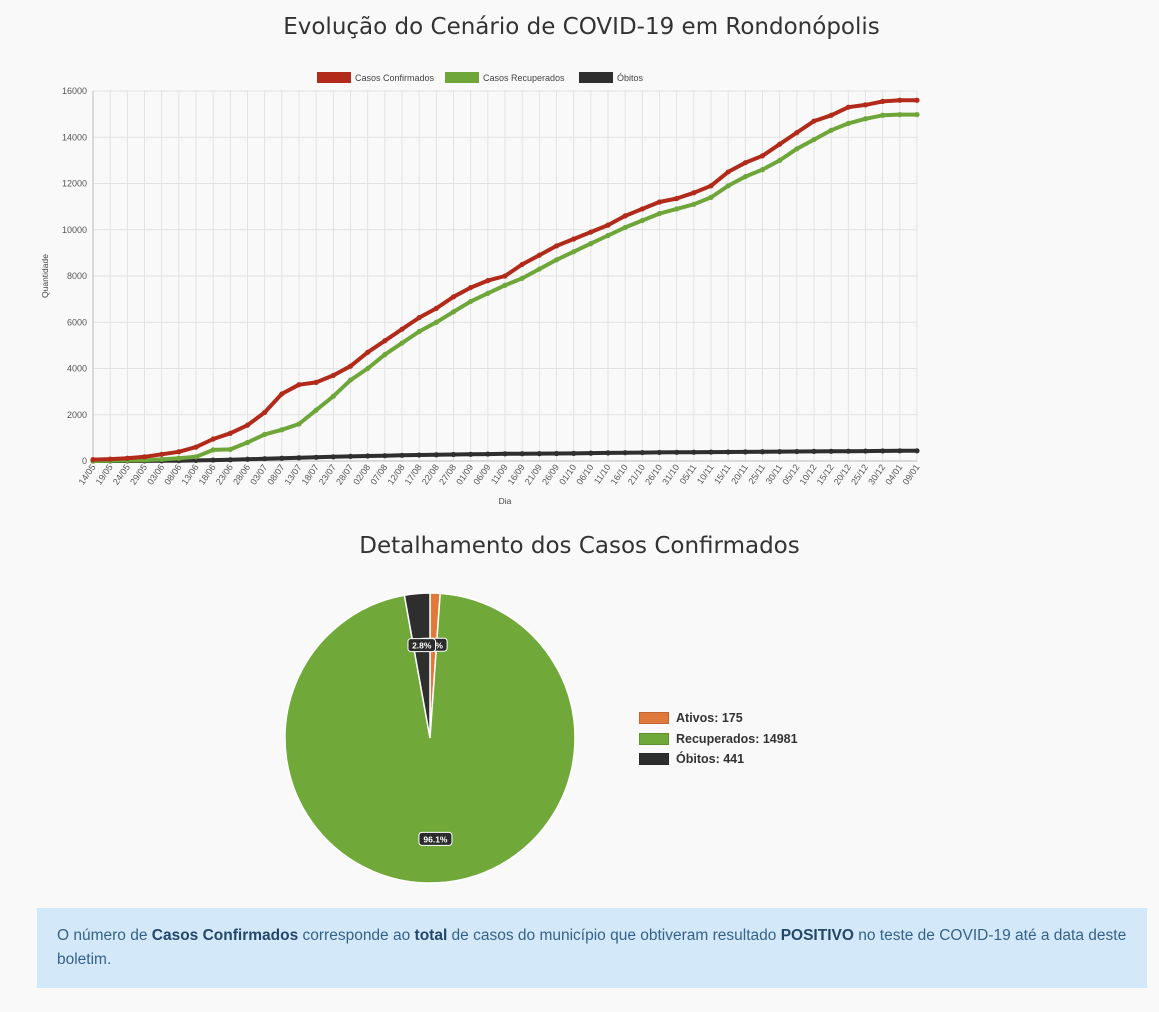 The height and width of the screenshot is (1012, 1159). I want to click on pie-data-label-text: 2.8%, so click(422, 646).